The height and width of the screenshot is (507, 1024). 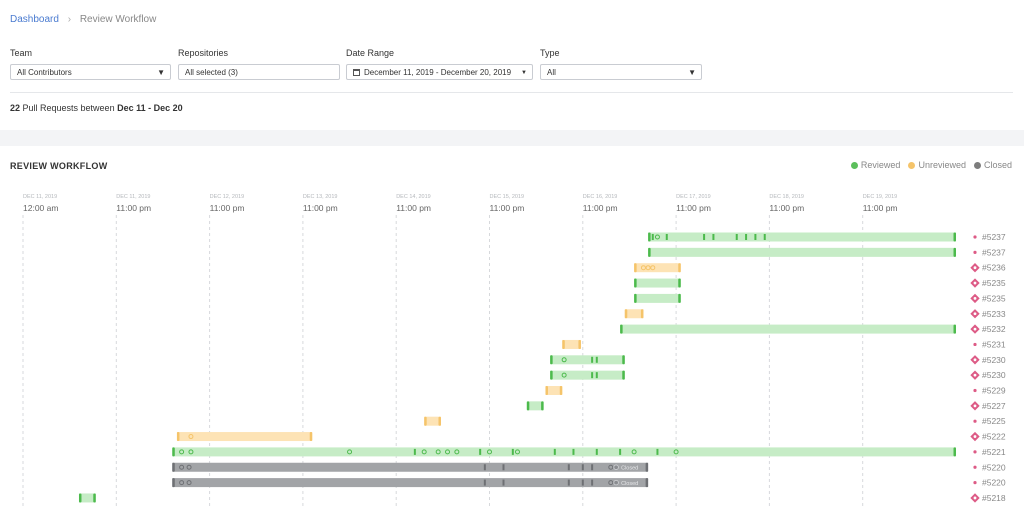 I want to click on closed-icon, so click(x=616, y=482).